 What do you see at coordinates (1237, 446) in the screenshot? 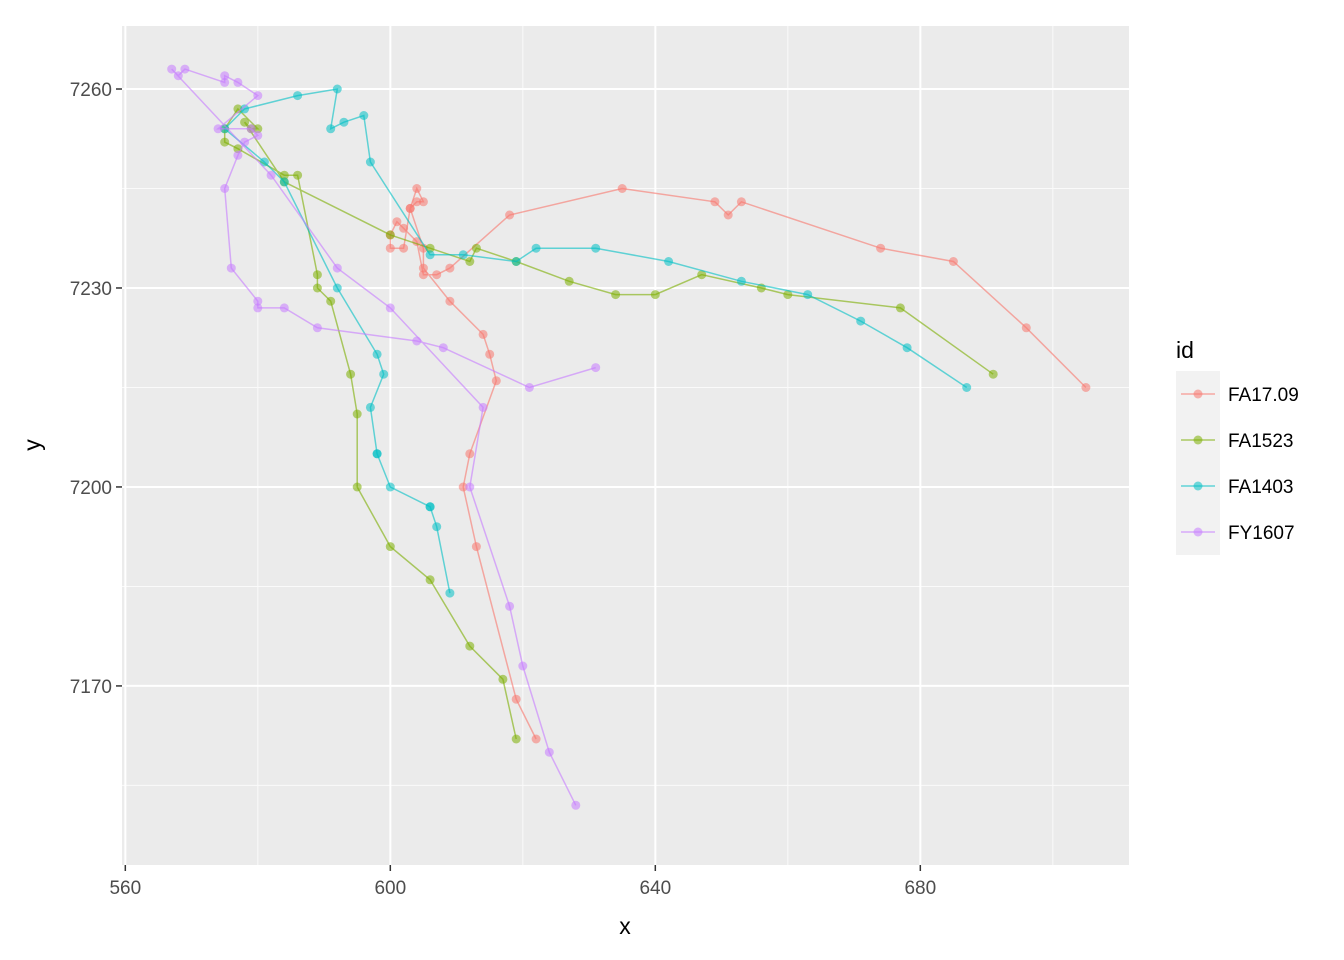
I see `legend: id FA17.09 FA1523 FA1403 FY1607` at bounding box center [1237, 446].